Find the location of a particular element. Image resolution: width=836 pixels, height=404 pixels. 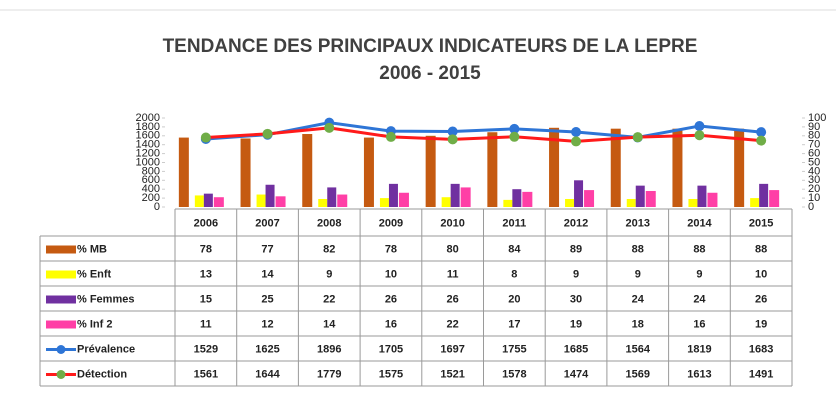

table-cell: 1529 is located at coordinates (206, 349).